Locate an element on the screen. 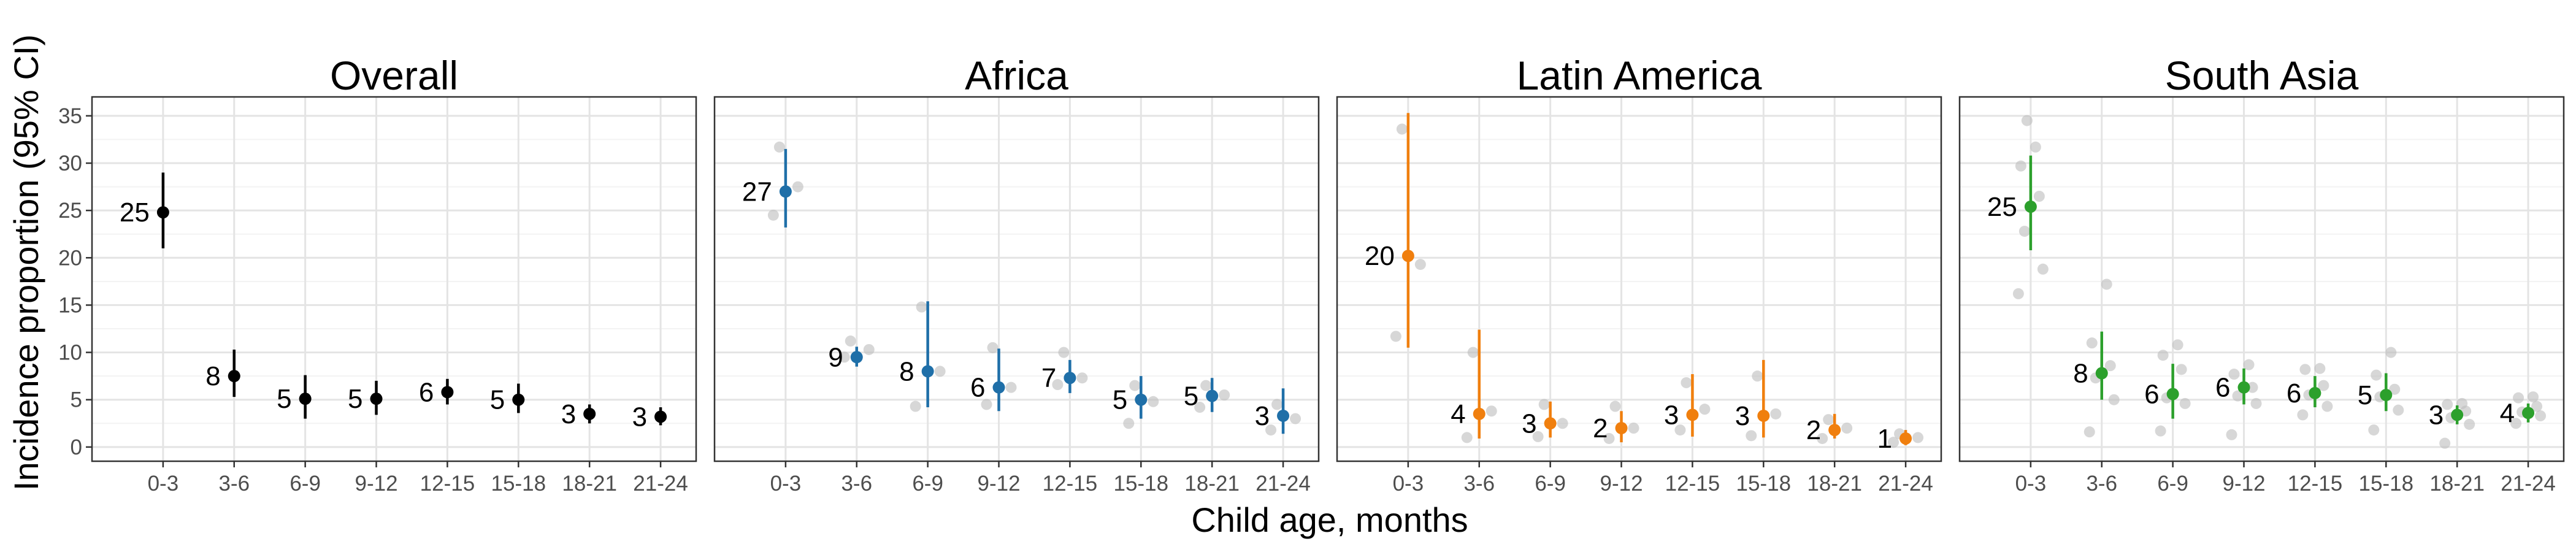 This screenshot has width=2576, height=552. x-tick-label: 21-24 is located at coordinates (660, 484).